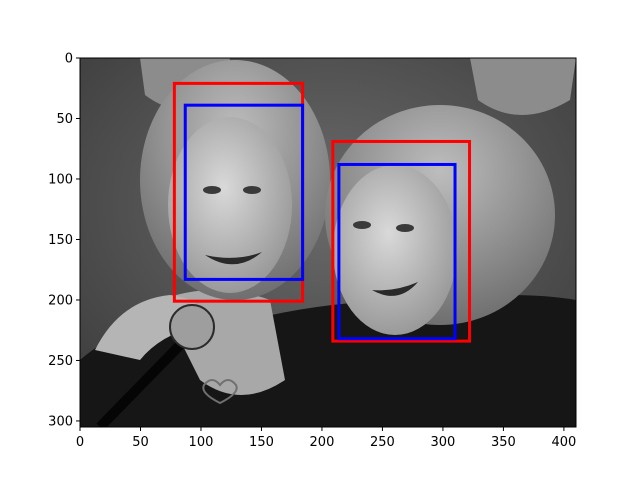 Image resolution: width=640 pixels, height=480 pixels. Describe the element at coordinates (201, 442) in the screenshot. I see `x-tick-label: 100` at that location.